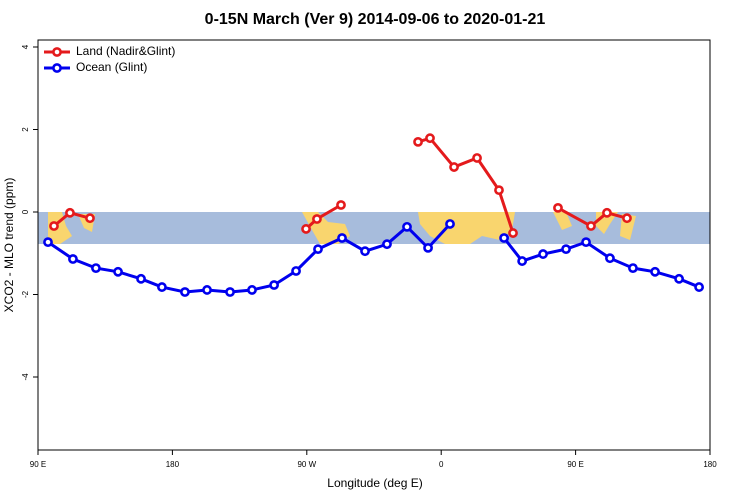  I want to click on x-axis-label: Longitude (deg E), so click(374, 483).